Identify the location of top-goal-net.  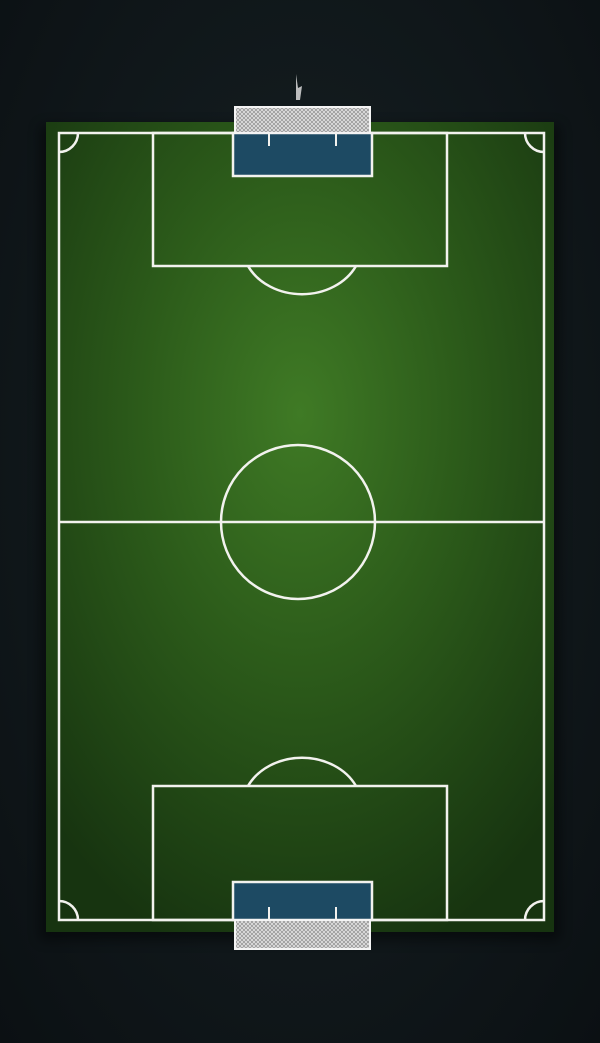
(302, 120).